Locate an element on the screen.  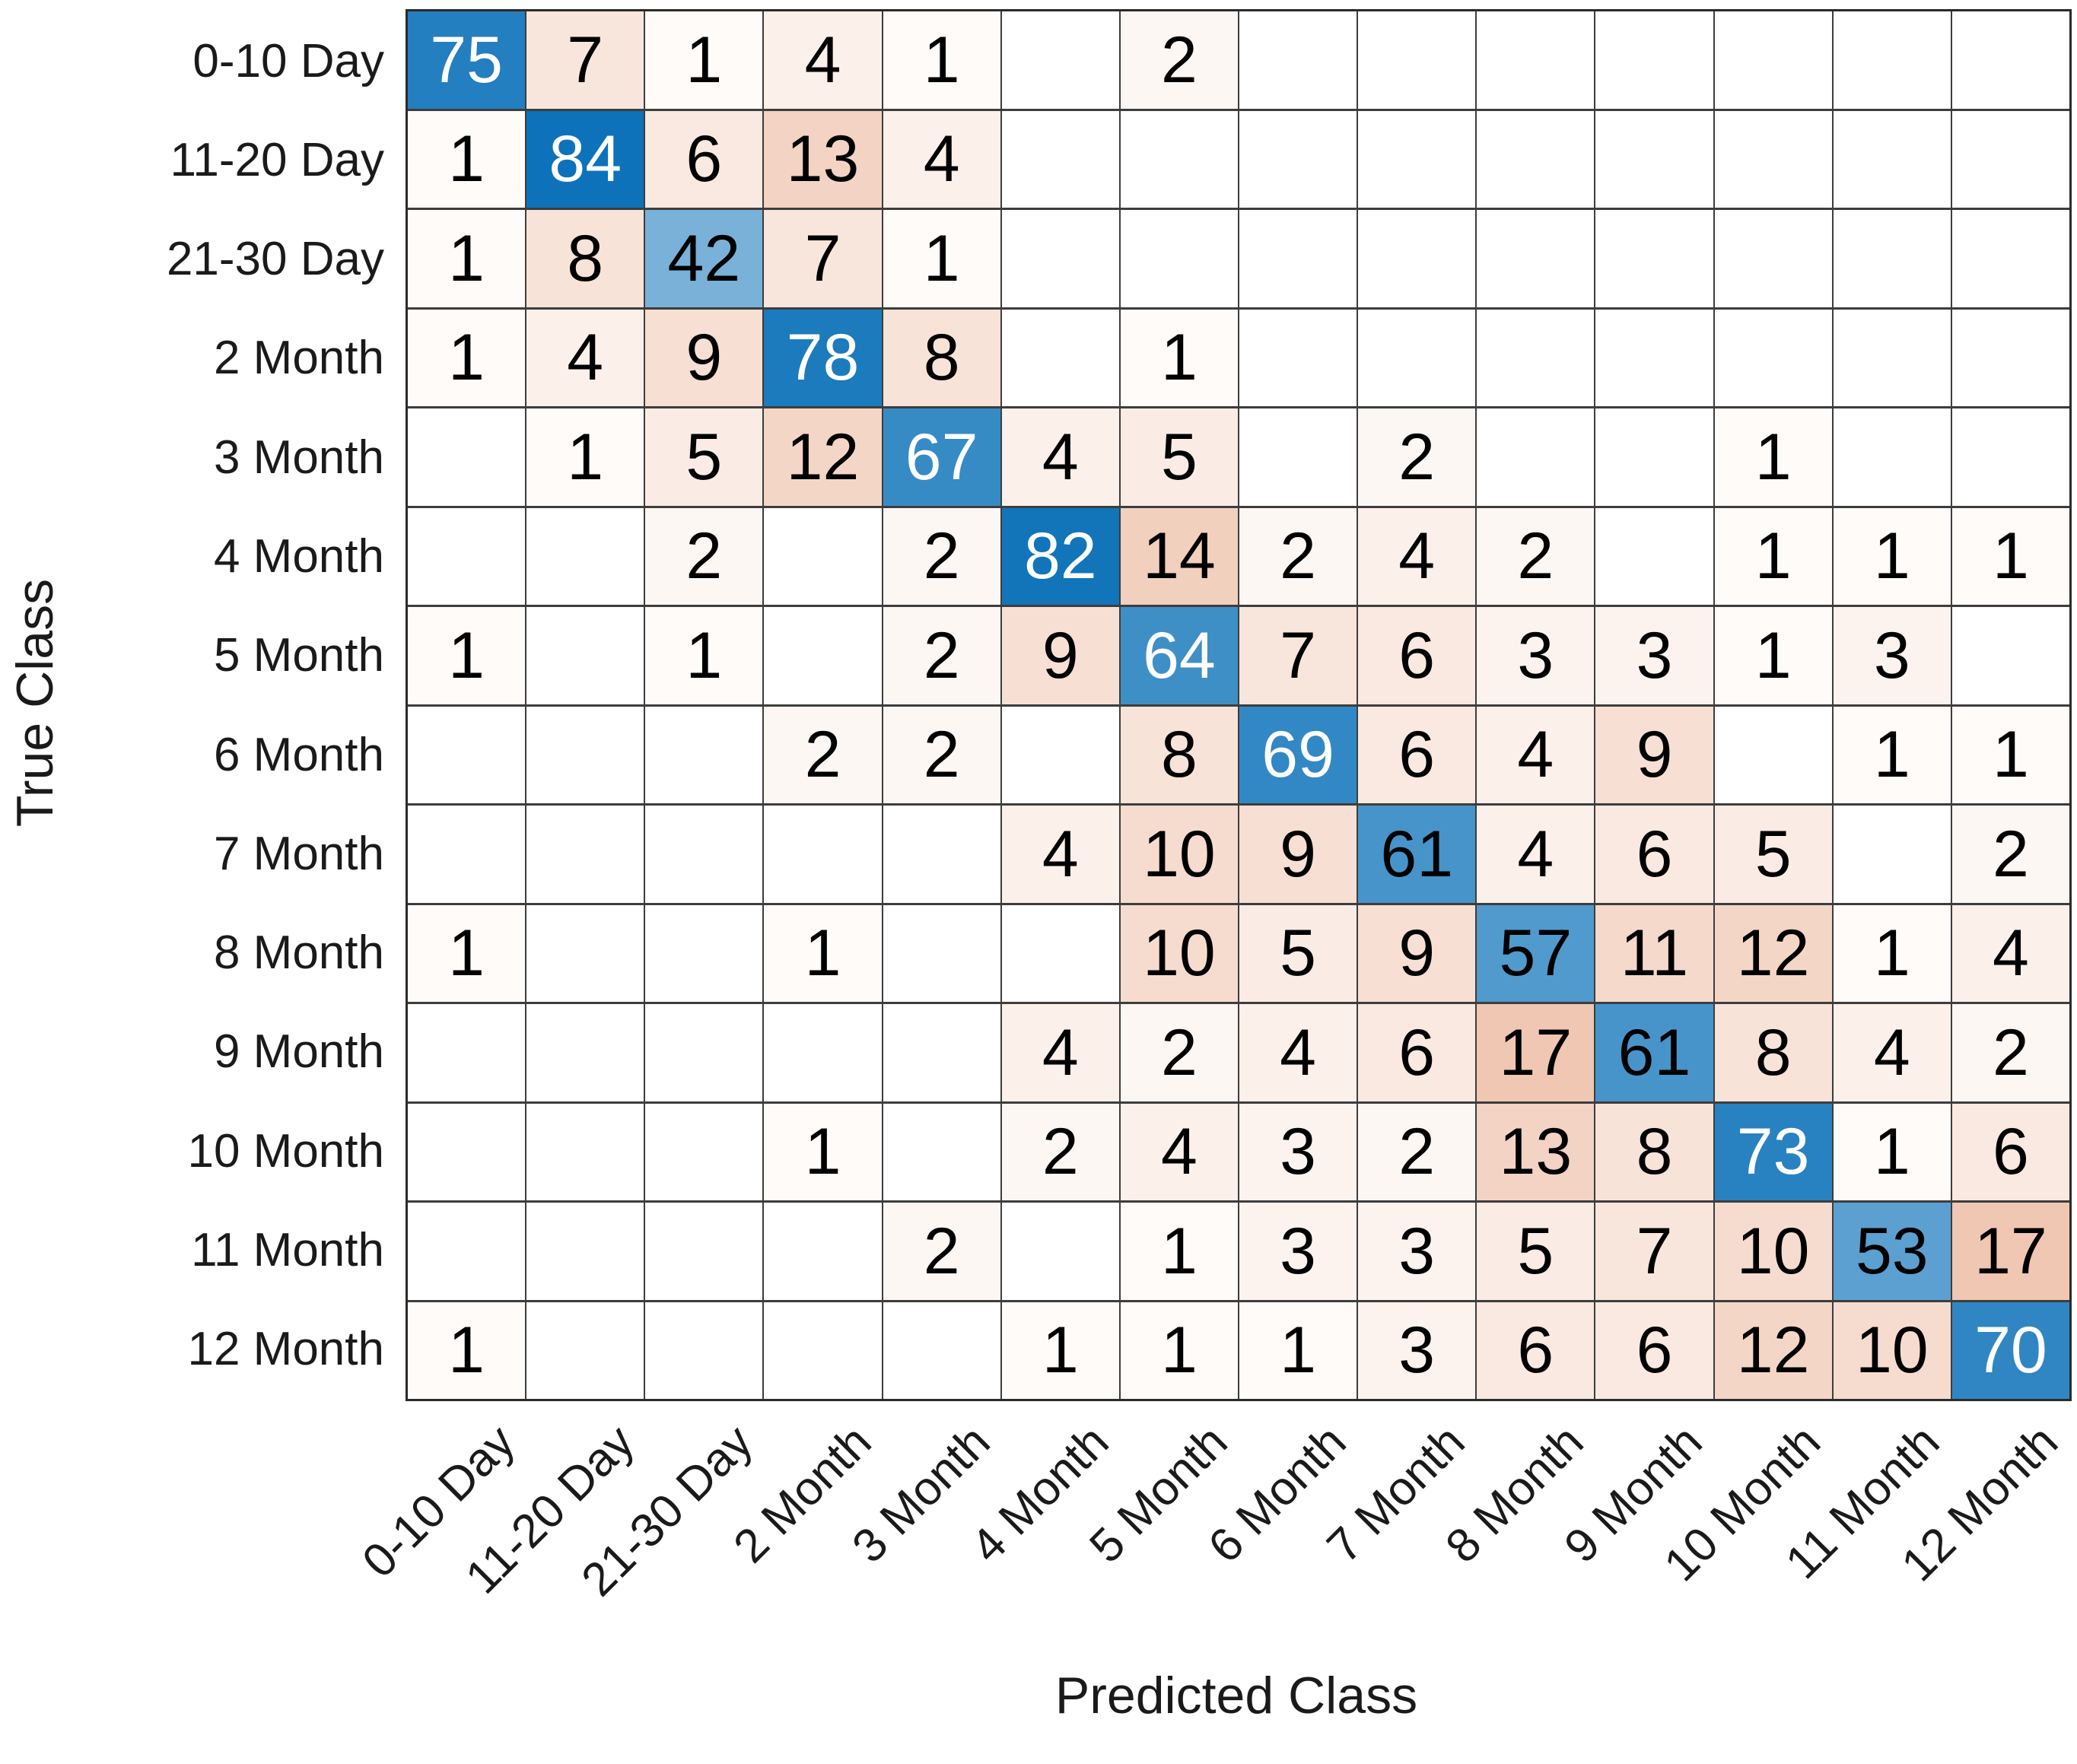
matrix-cell: 73 is located at coordinates (1773, 1151).